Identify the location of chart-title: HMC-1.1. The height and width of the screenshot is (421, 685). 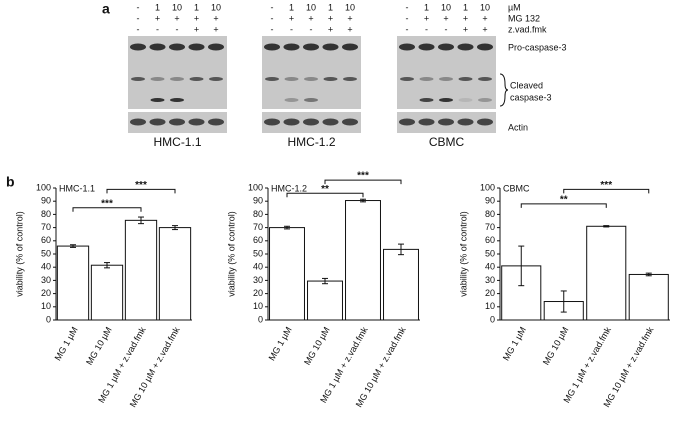
(77, 188).